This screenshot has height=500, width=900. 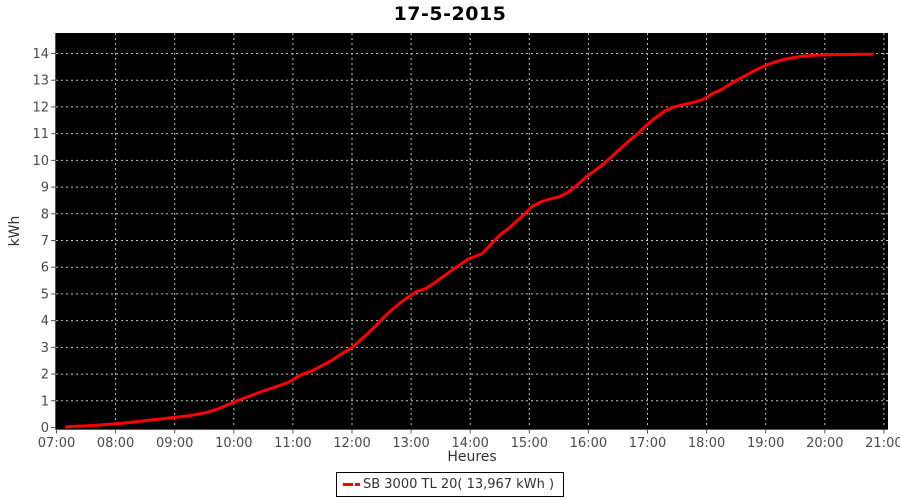 I want to click on x-tick-label: 17:00, so click(x=647, y=443).